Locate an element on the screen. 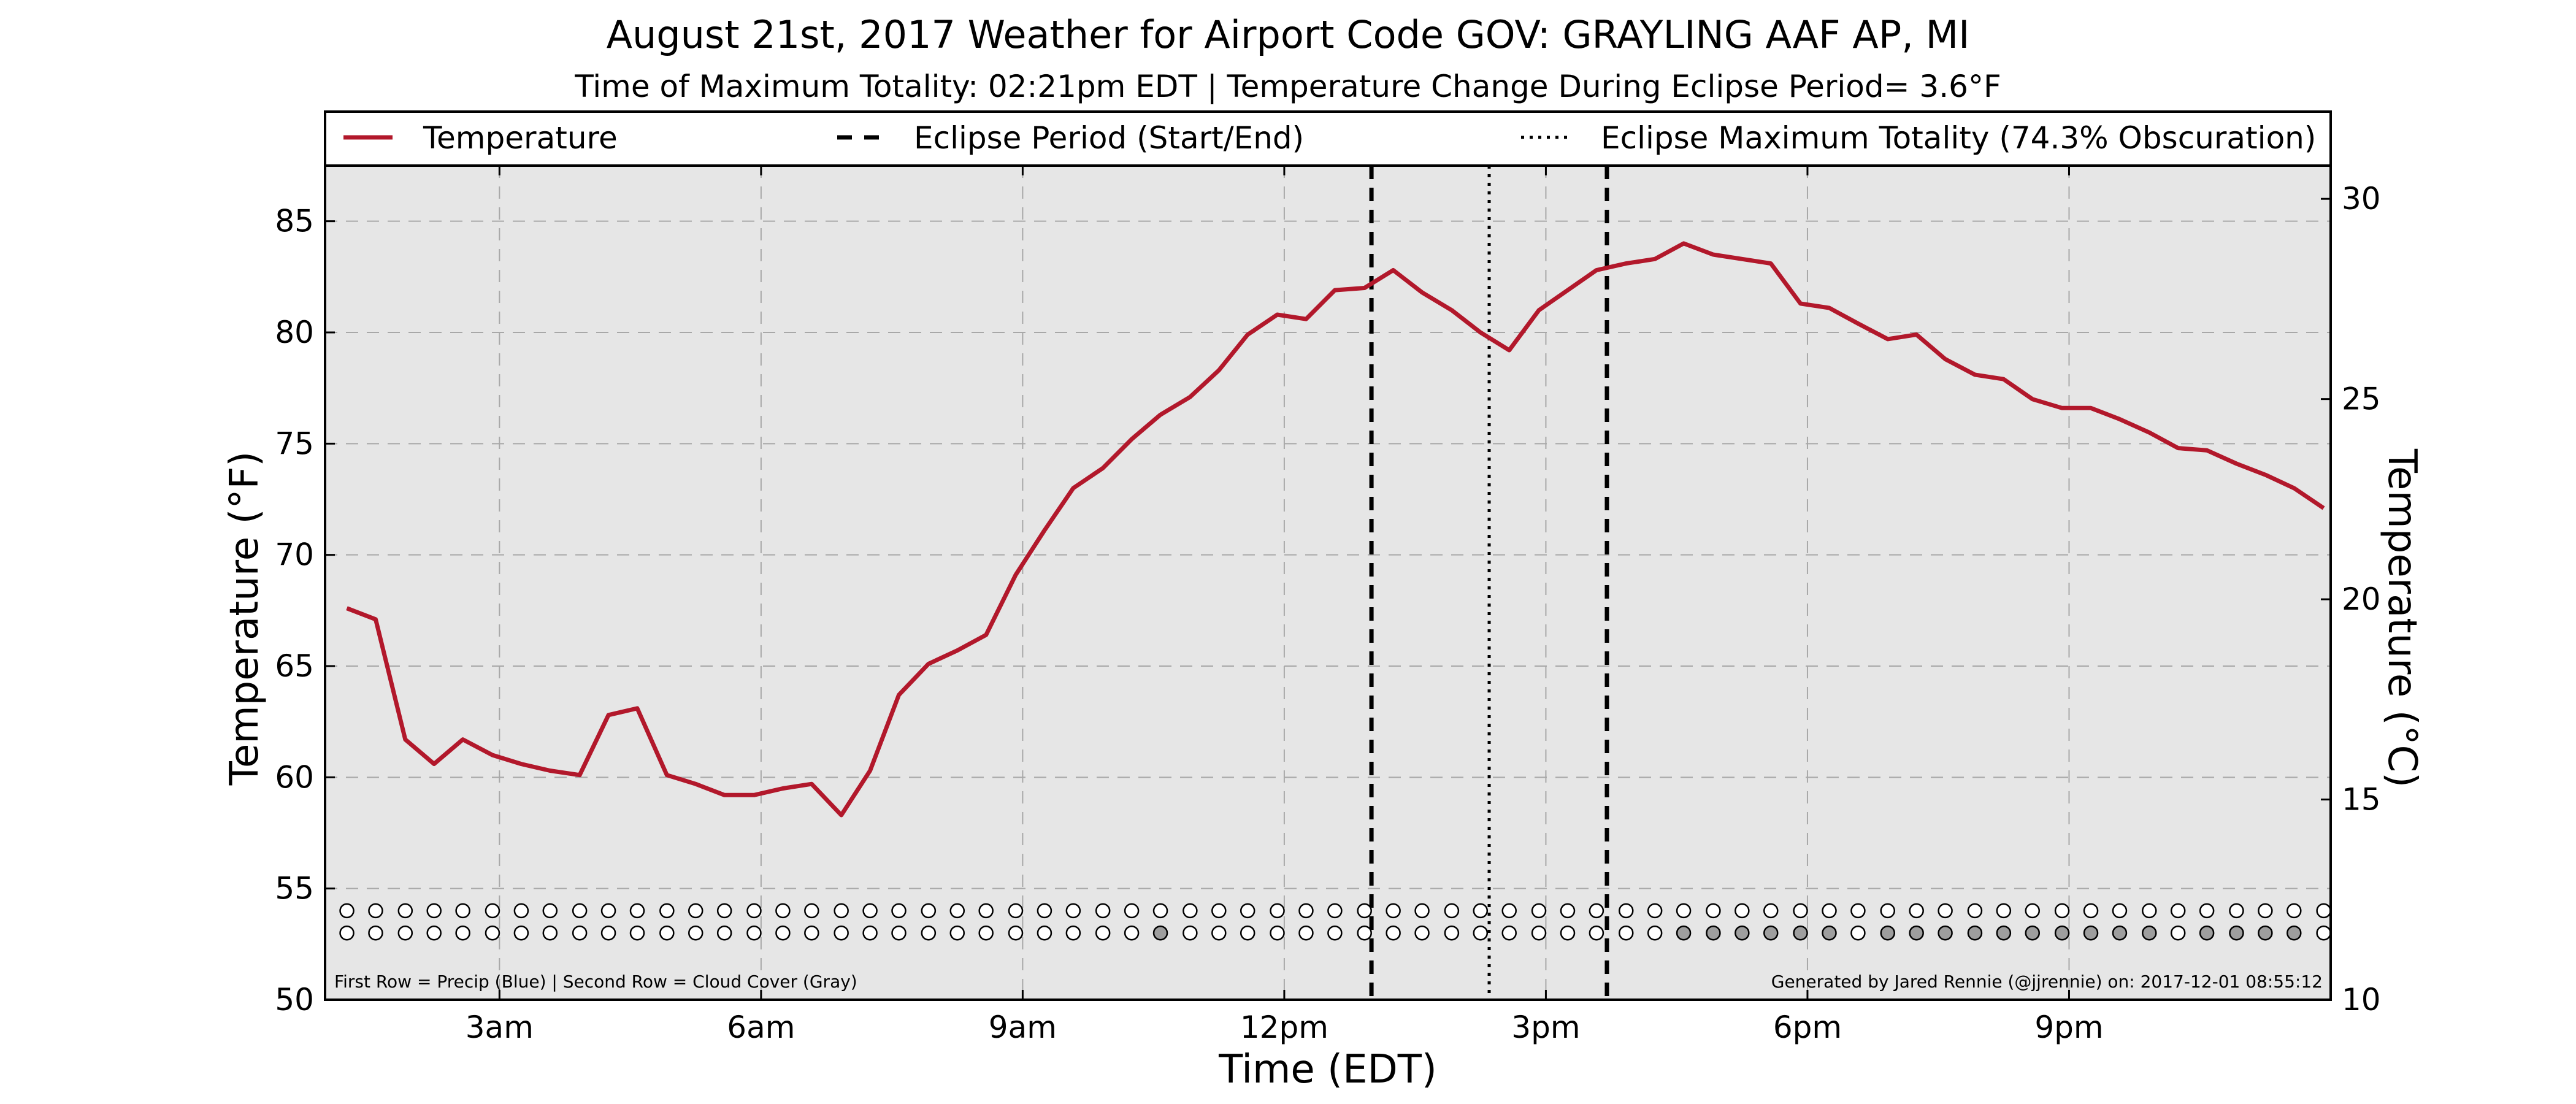 The width and height of the screenshot is (2576, 1104). y-axis-right-label: Temperature (°C) is located at coordinates (2402, 618).